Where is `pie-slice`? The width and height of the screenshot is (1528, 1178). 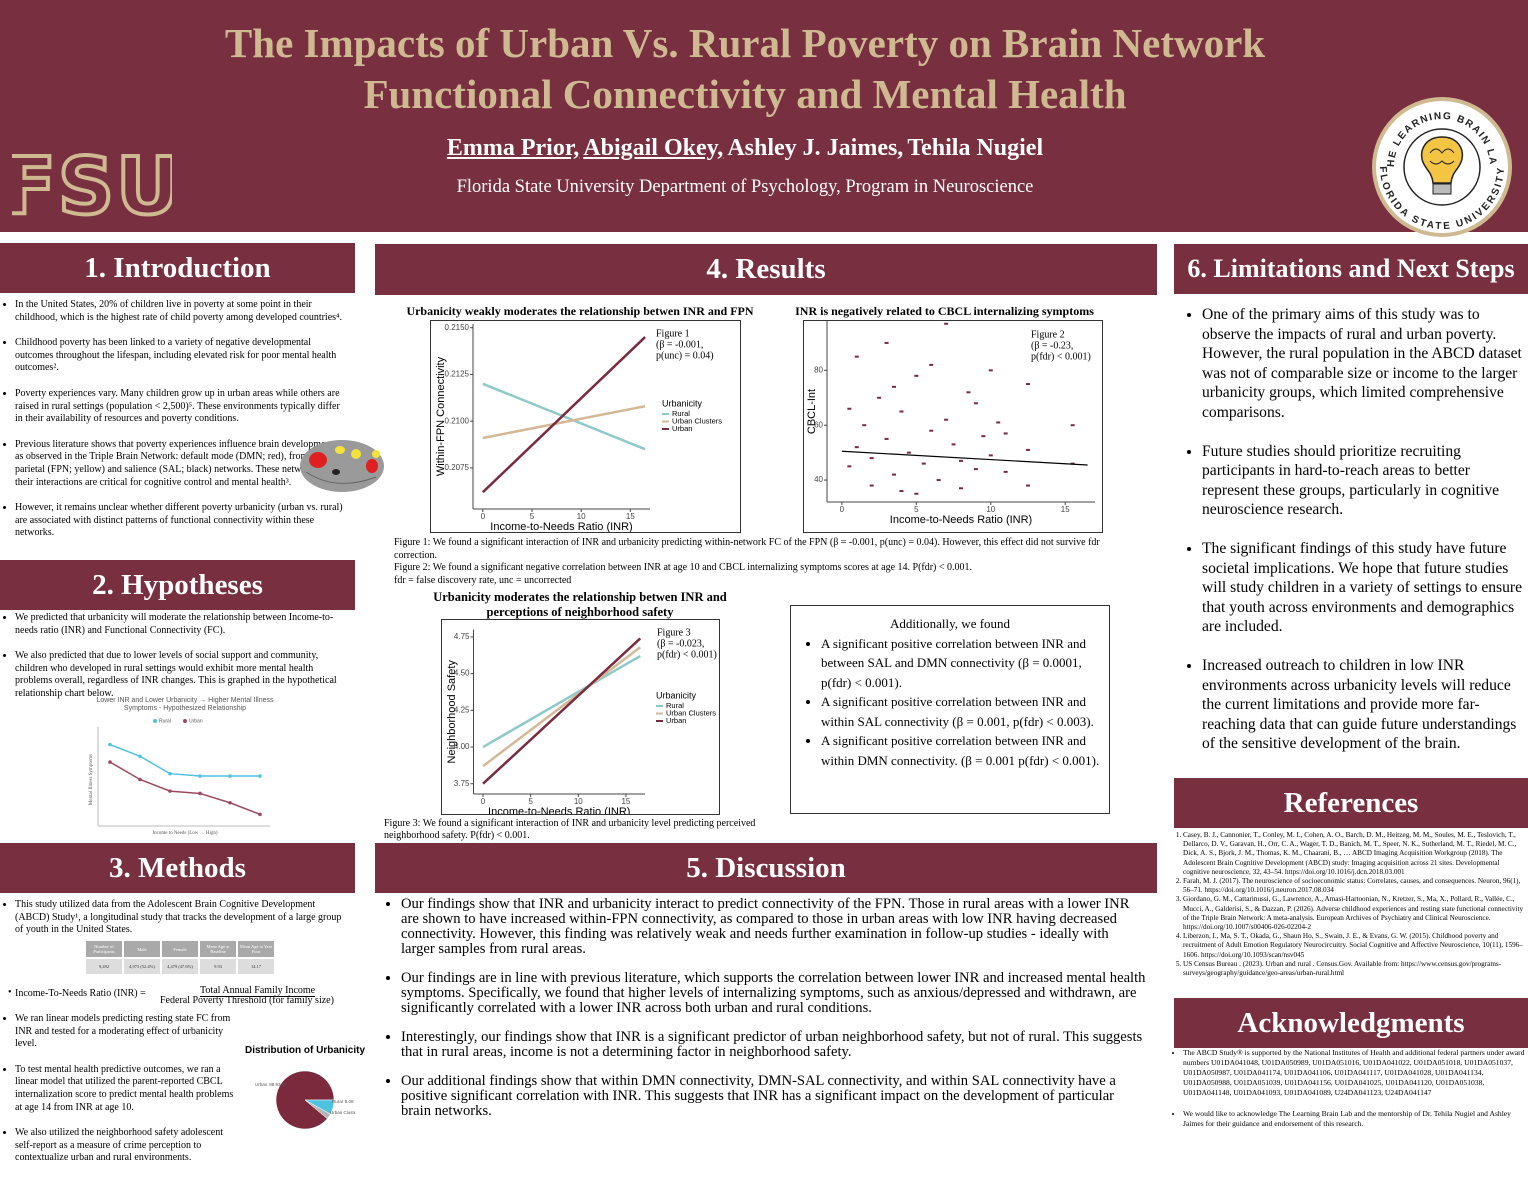 pie-slice is located at coordinates (317, 1109).